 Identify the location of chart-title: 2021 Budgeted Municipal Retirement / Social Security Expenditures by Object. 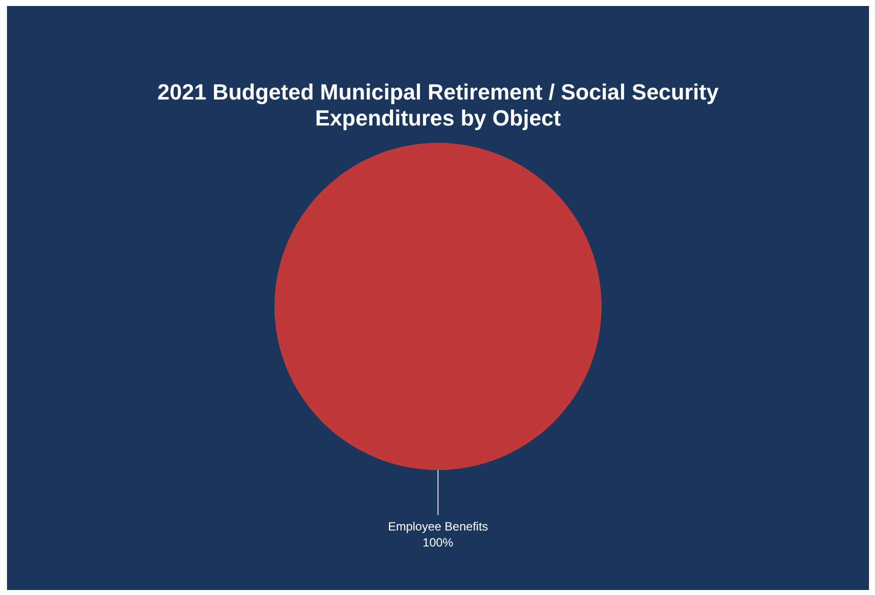
(438, 105).